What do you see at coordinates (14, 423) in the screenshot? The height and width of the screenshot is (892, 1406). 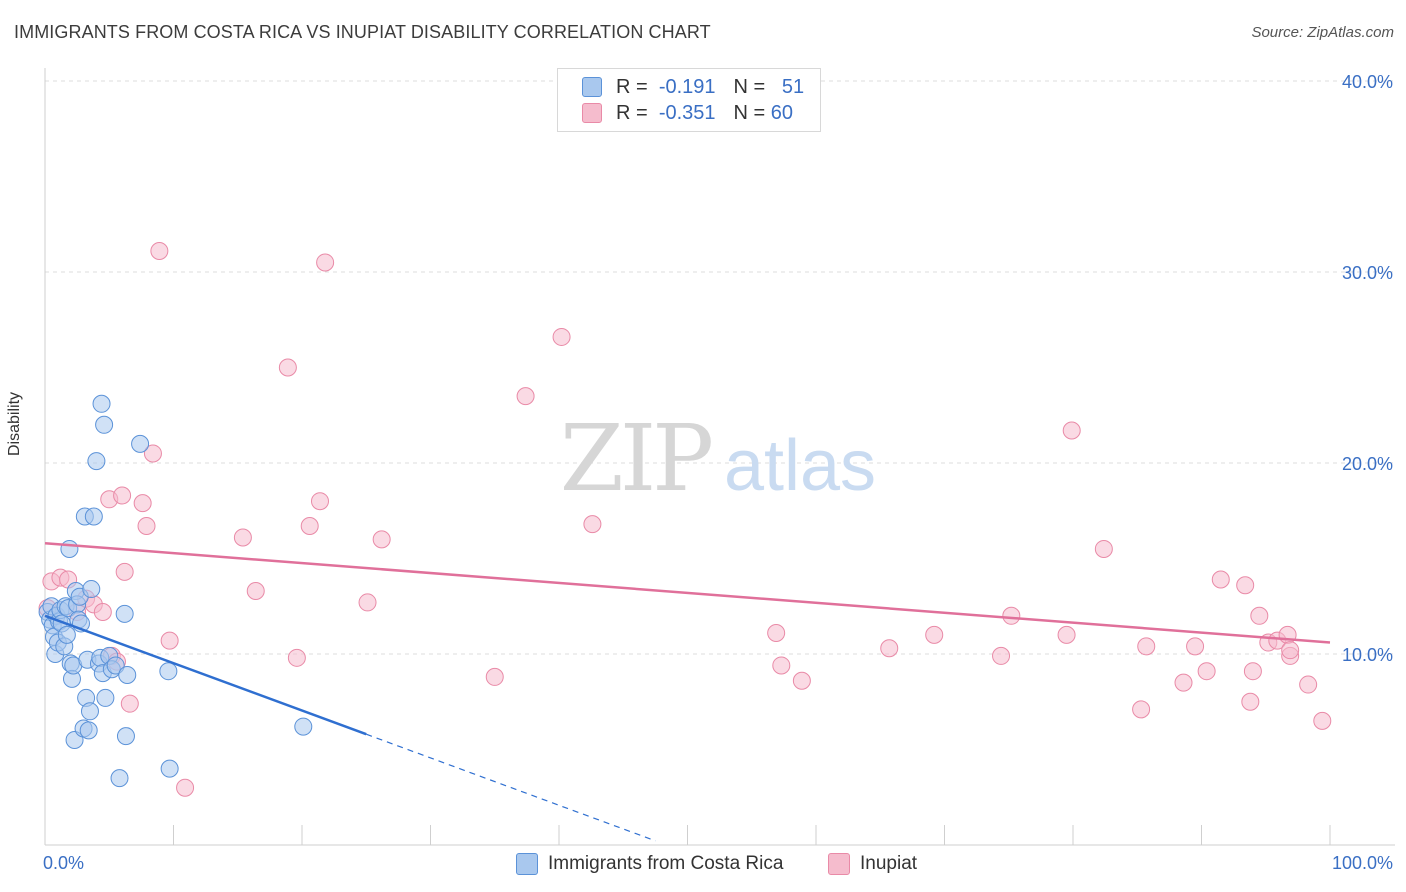 I see `y-axis-label: Disability` at bounding box center [14, 423].